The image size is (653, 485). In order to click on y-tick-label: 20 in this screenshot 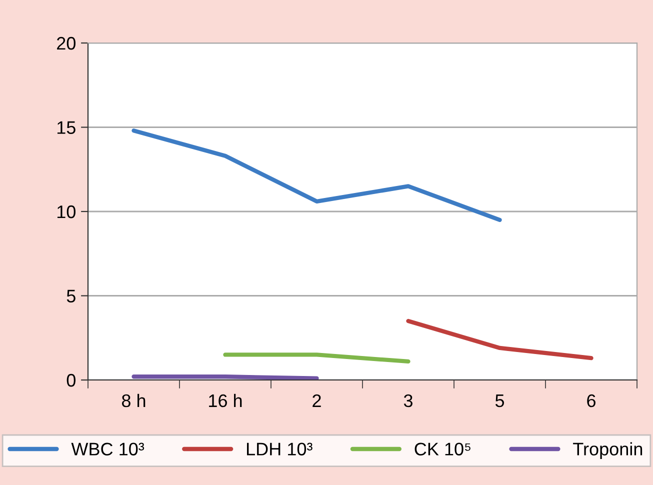, I will do `click(66, 43)`.